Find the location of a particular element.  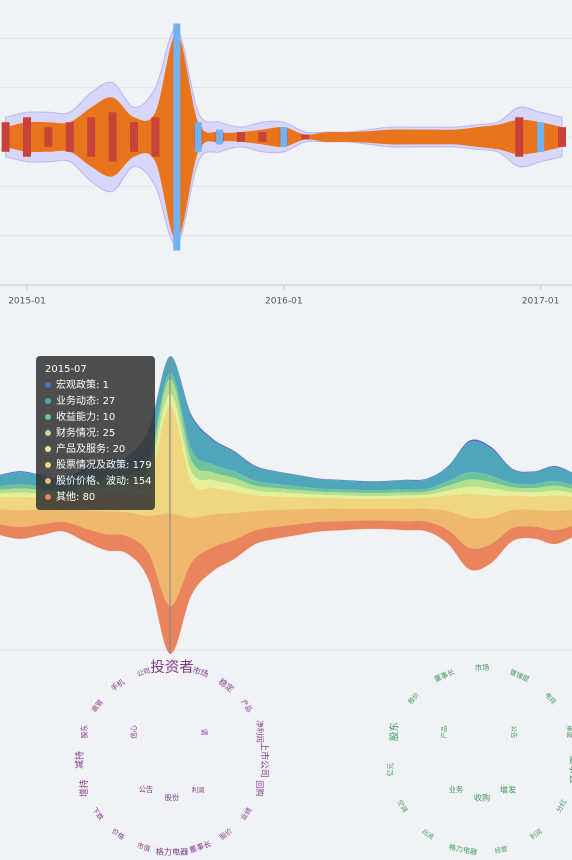

tooltip-title: 2015-07 is located at coordinates (66, 369).